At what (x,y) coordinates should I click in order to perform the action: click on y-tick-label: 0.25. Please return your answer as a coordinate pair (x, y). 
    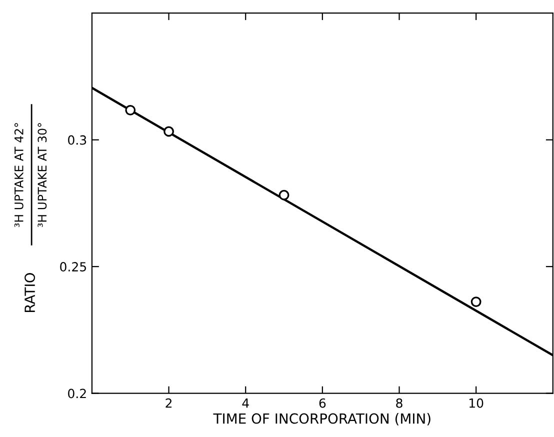
    Looking at the image, I should click on (73, 267).